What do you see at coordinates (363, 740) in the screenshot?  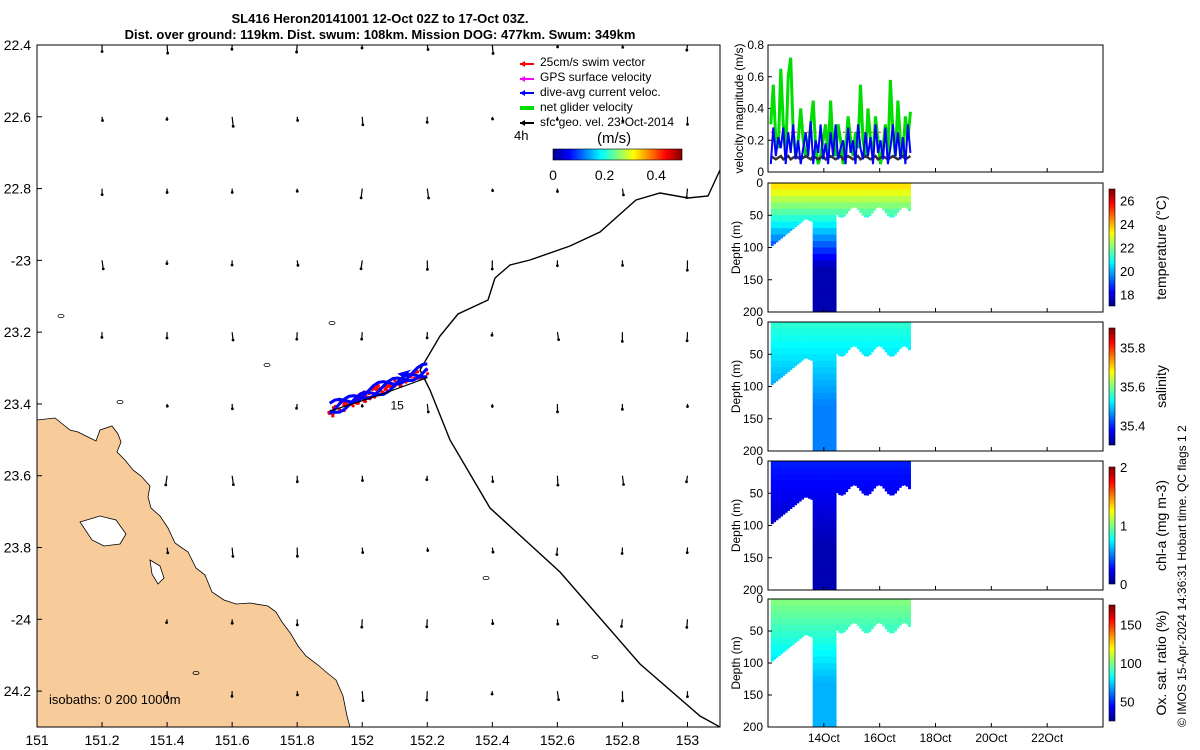 I see `map-xtick-label: 152` at bounding box center [363, 740].